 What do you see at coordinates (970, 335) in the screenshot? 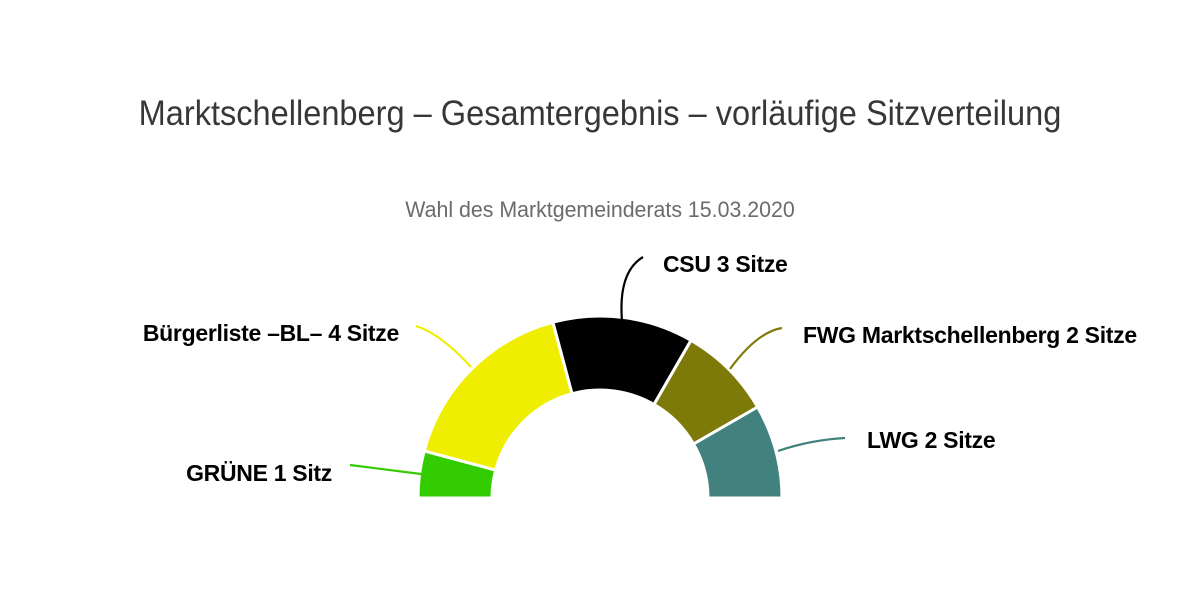
I see `label-fwg-marktschellenberg: FWG Marktschellenberg 2 Sitze` at bounding box center [970, 335].